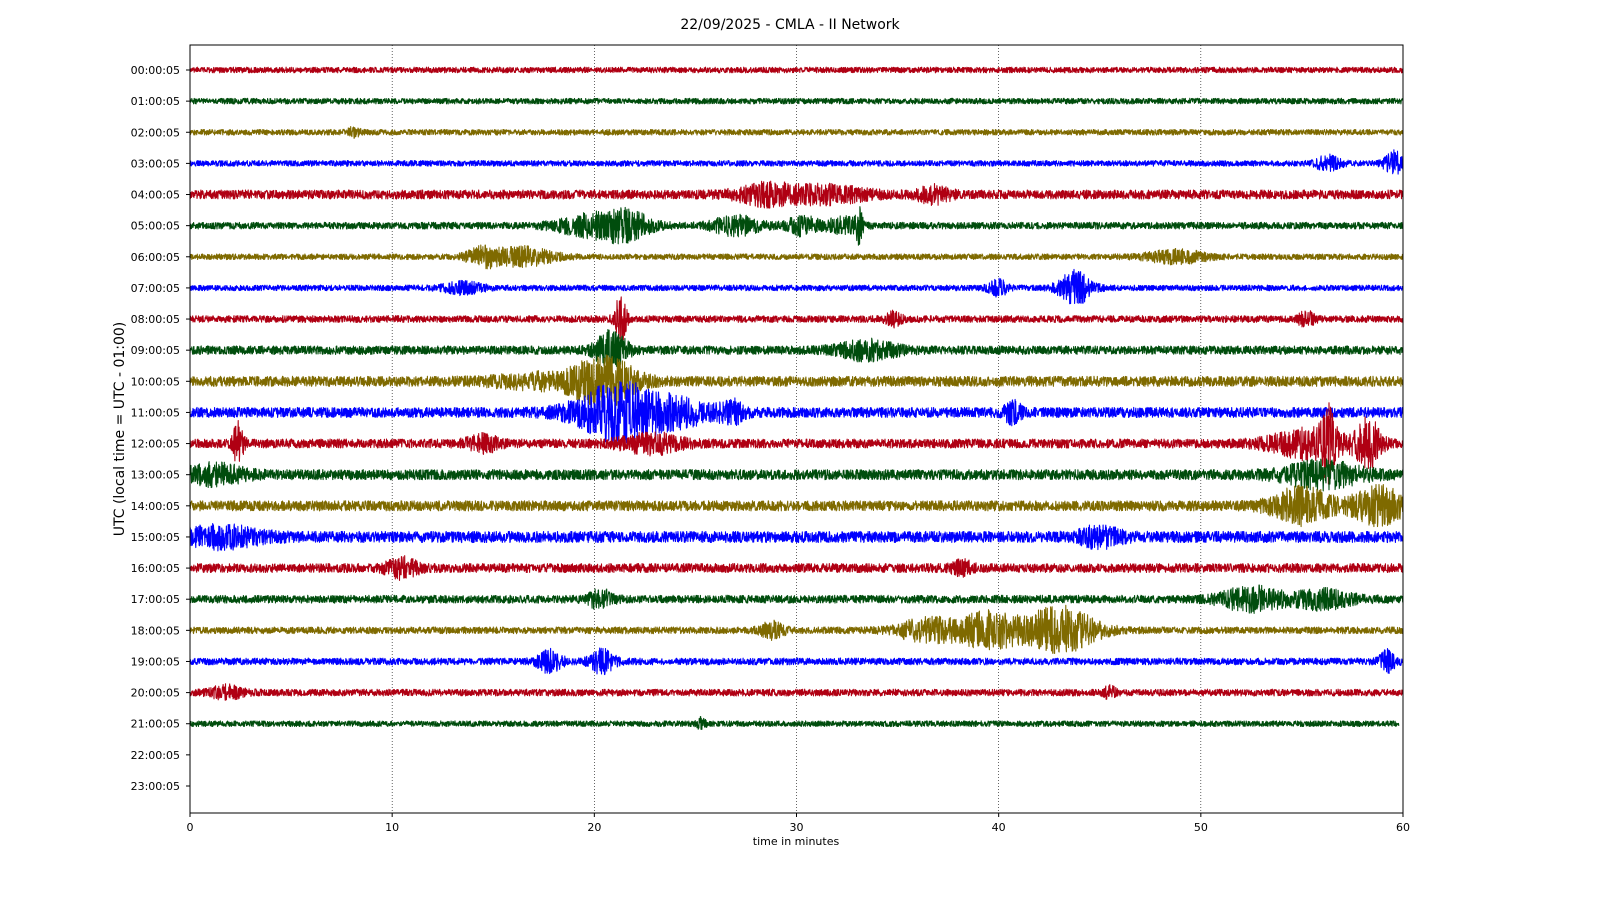  I want to click on chart-title: 22/09/2025 - CMLA - II Network, so click(790, 25).